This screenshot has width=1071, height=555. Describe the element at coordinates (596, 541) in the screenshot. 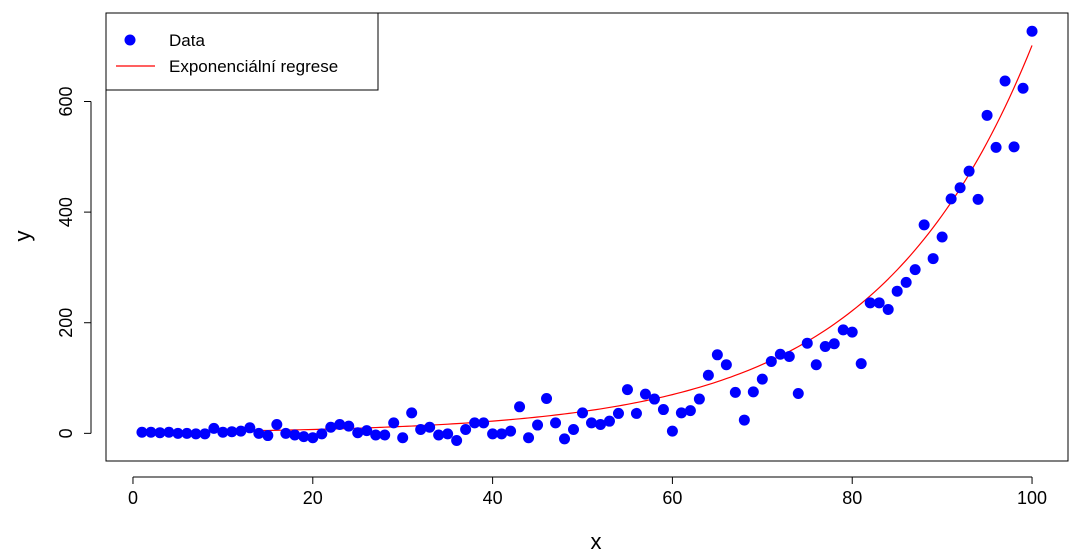

I see `x-axis-title: x` at that location.